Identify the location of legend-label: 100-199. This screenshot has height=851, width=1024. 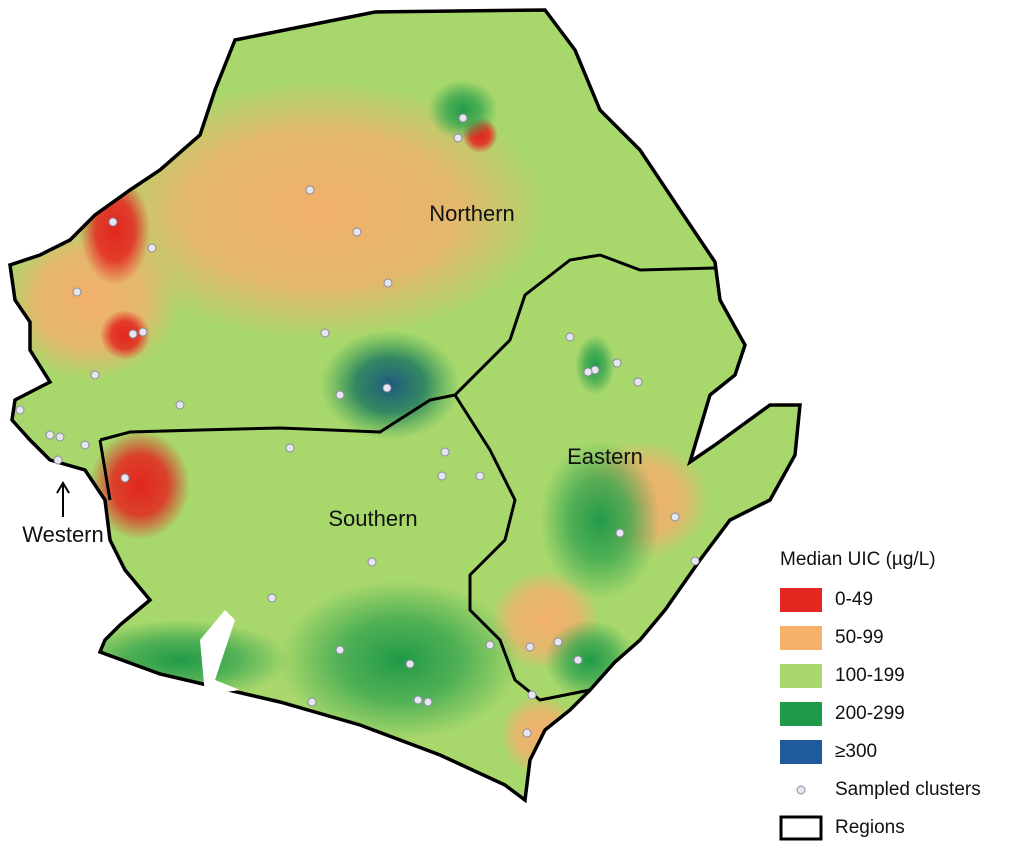
(870, 675).